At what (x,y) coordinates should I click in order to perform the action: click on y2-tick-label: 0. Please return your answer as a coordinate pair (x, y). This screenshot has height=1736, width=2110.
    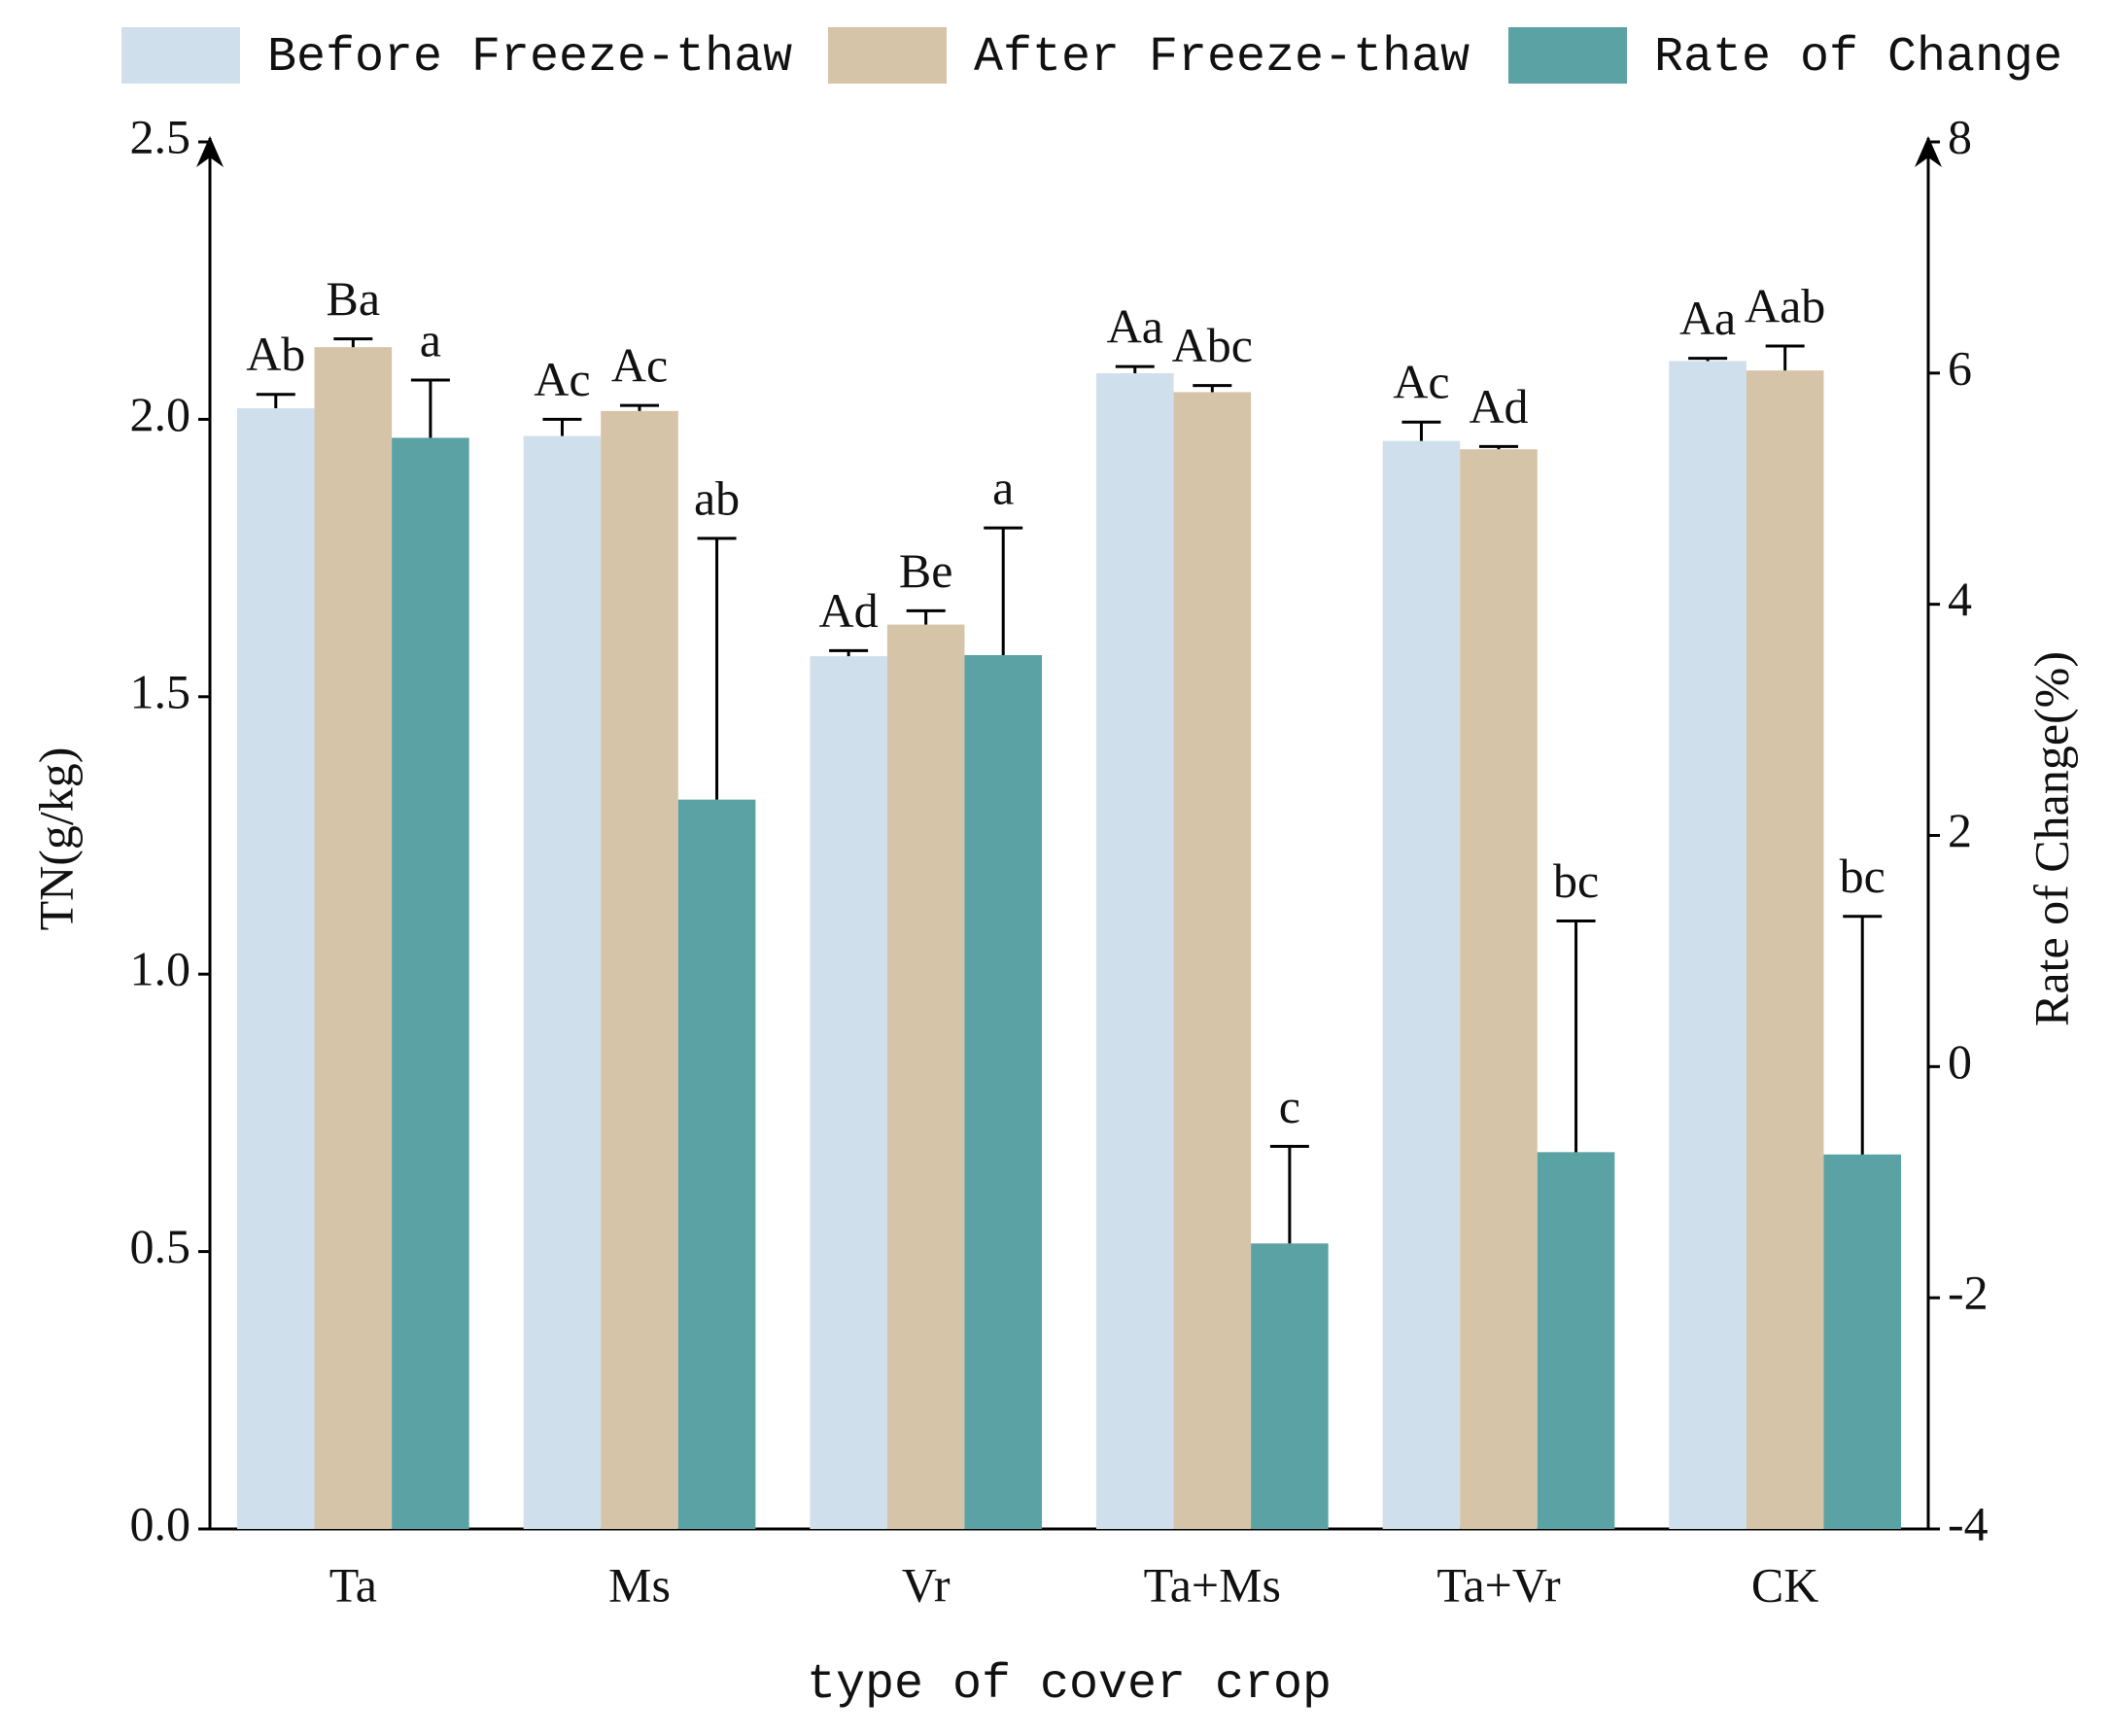
    Looking at the image, I should click on (1960, 1061).